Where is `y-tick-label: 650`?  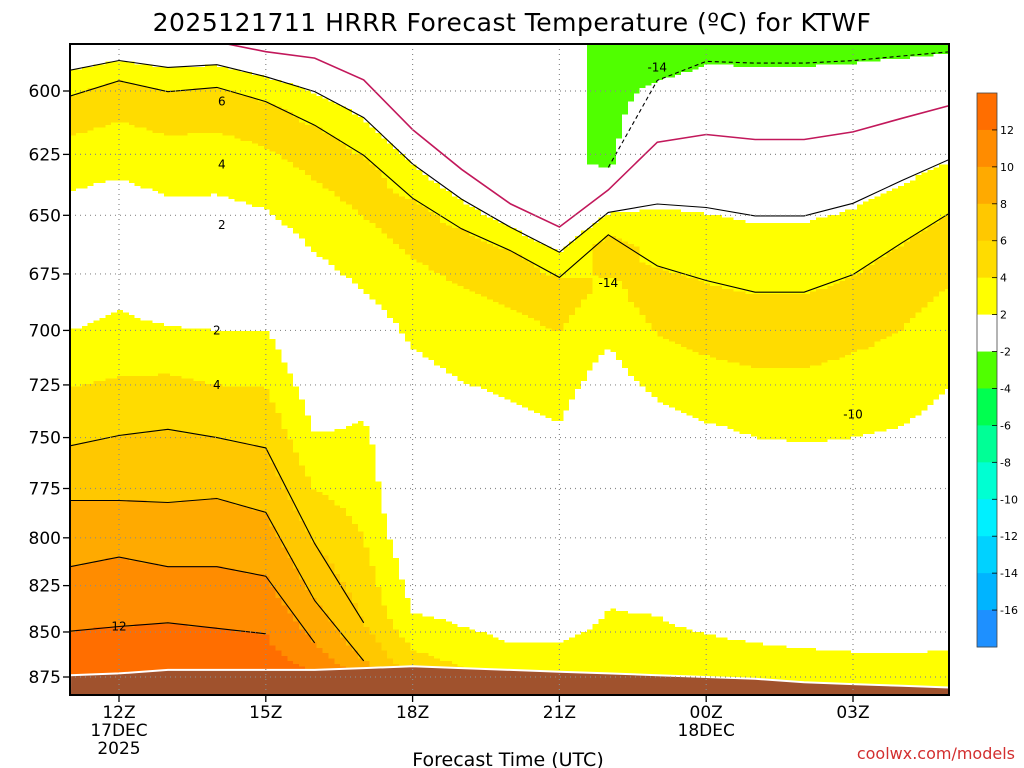
y-tick-label: 650 is located at coordinates (45, 216).